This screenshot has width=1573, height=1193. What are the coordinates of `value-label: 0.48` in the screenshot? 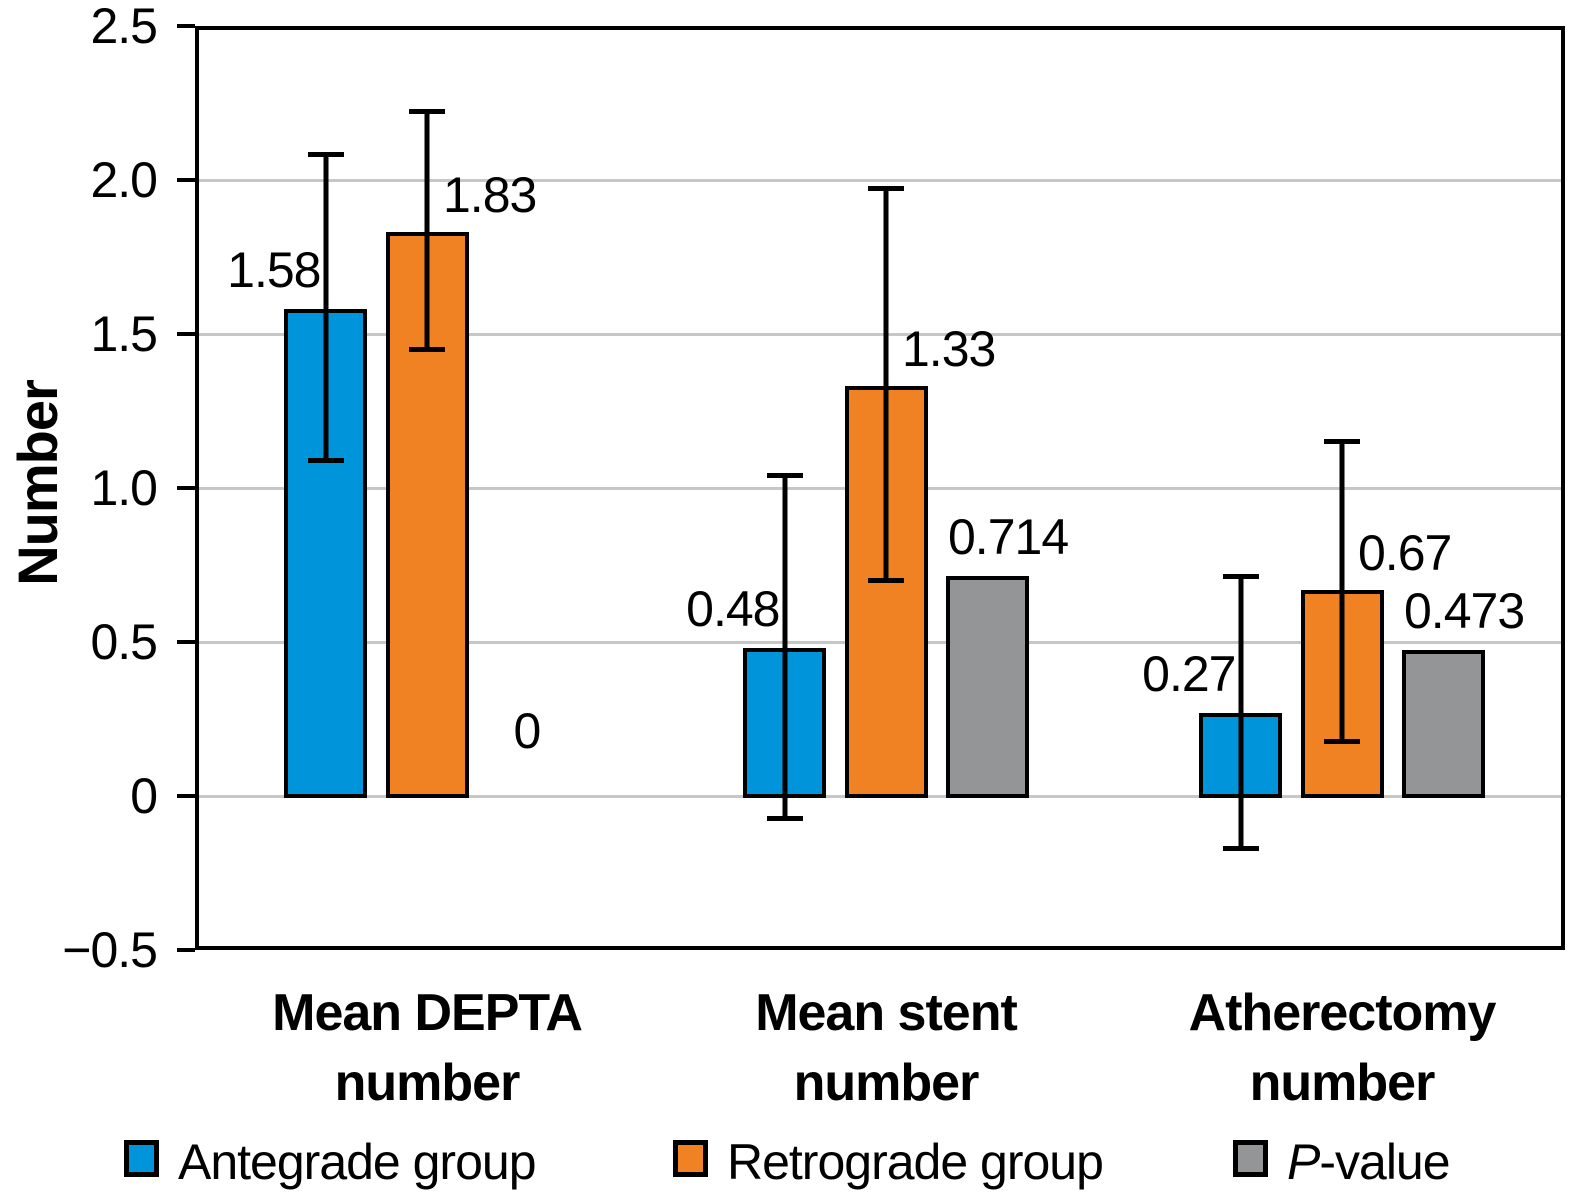 It's located at (733, 609).